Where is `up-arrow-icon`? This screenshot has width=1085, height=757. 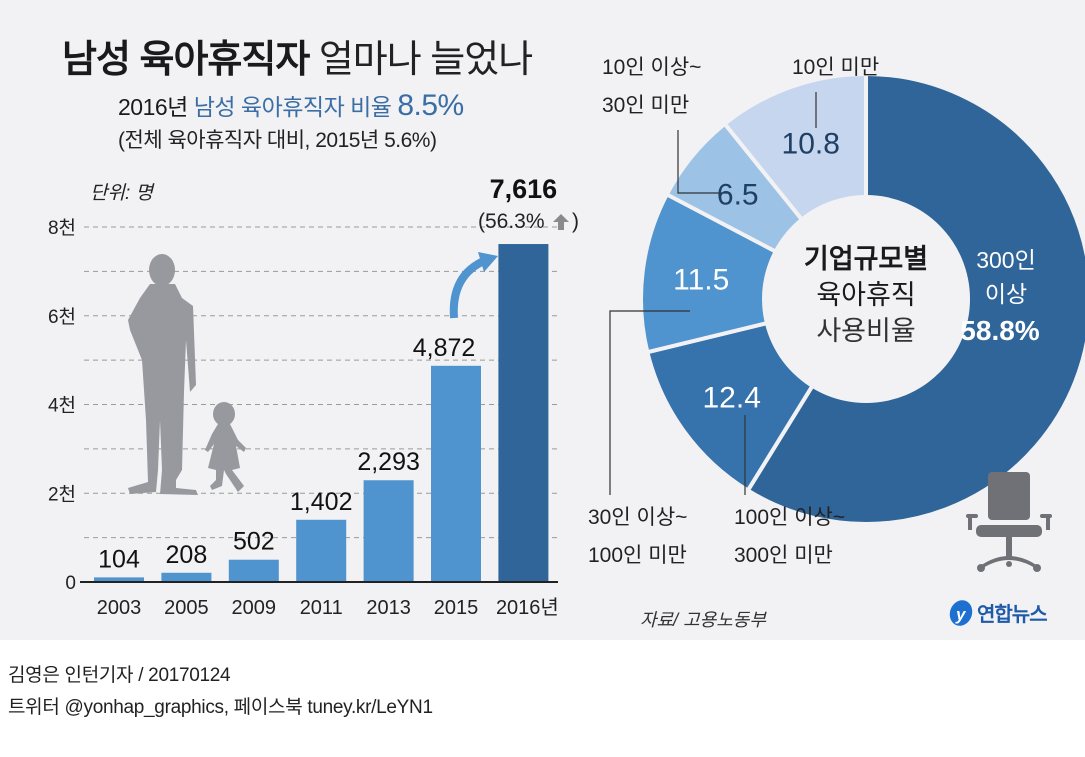 up-arrow-icon is located at coordinates (561, 222).